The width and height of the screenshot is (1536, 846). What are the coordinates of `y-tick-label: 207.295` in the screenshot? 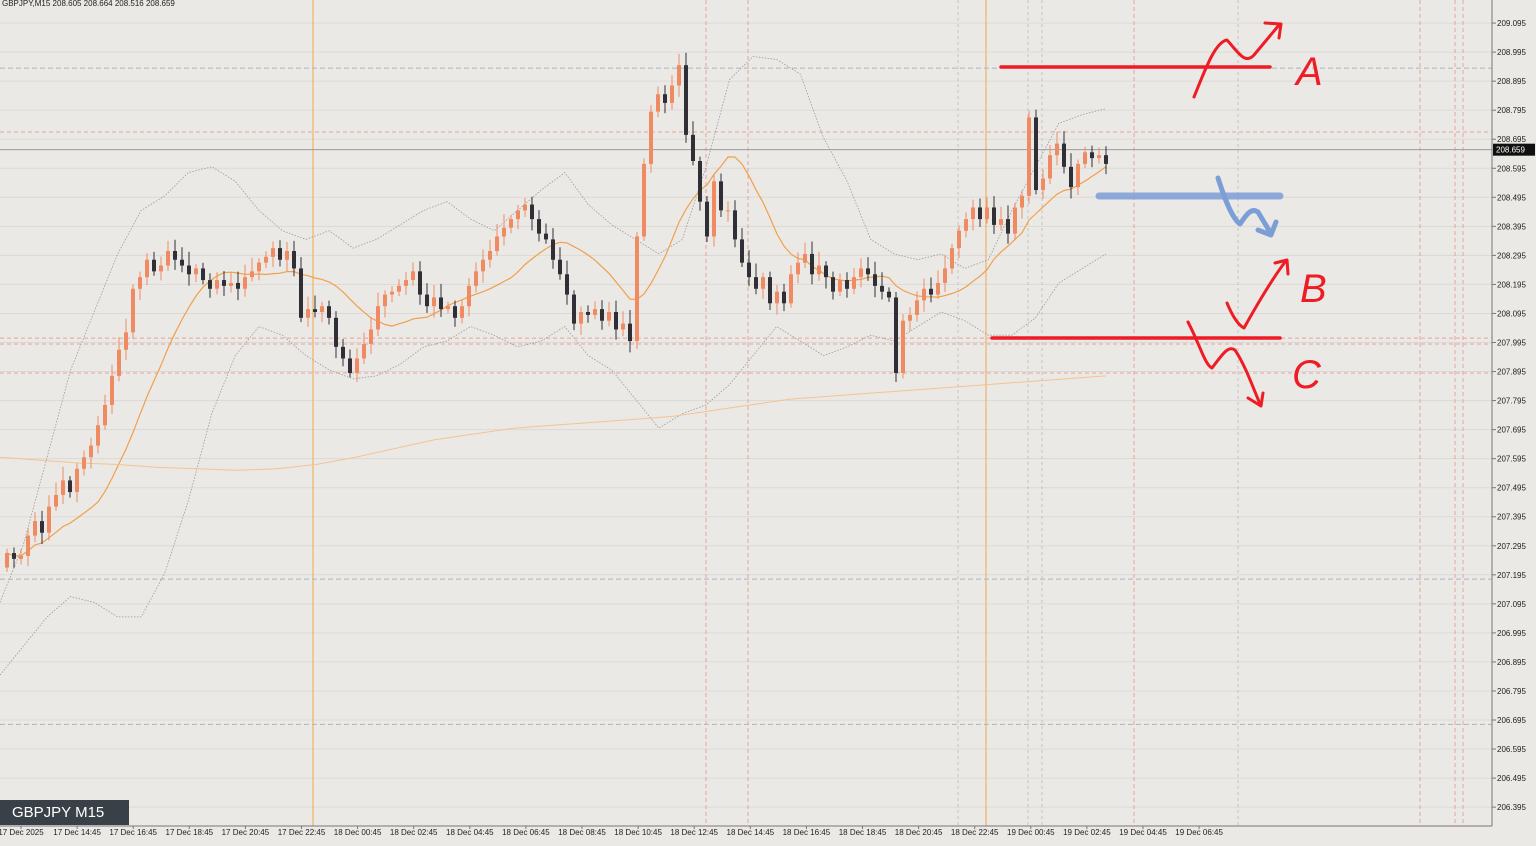 It's located at (1511, 546).